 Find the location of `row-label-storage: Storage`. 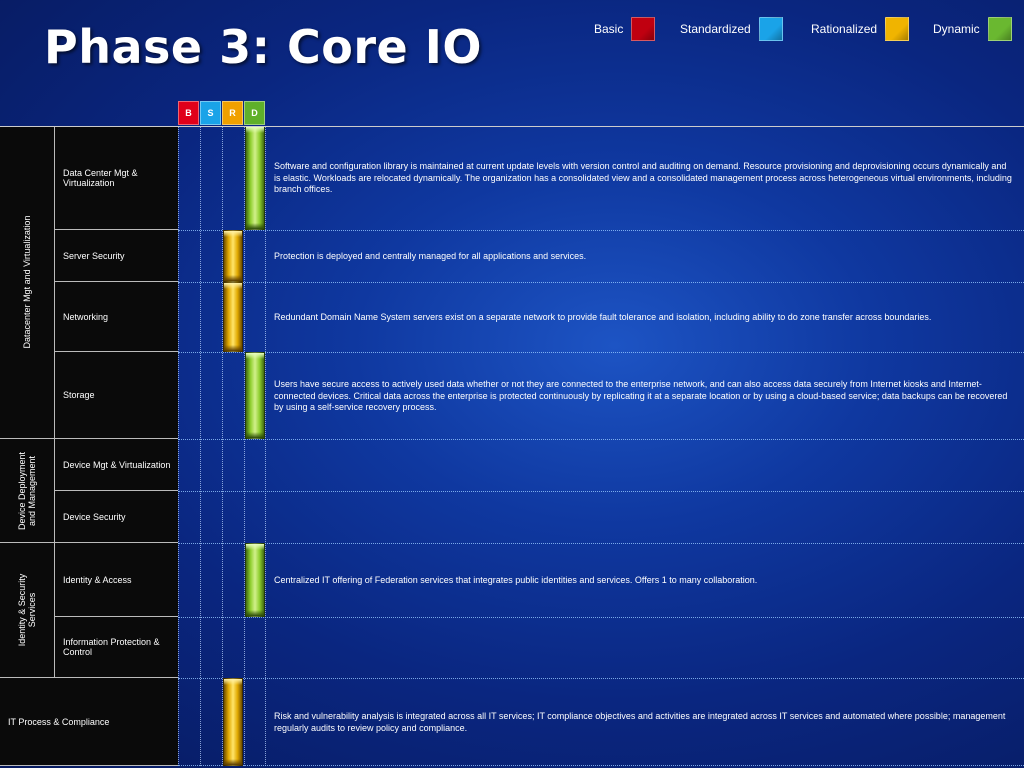

row-label-storage: Storage is located at coordinates (116, 395).